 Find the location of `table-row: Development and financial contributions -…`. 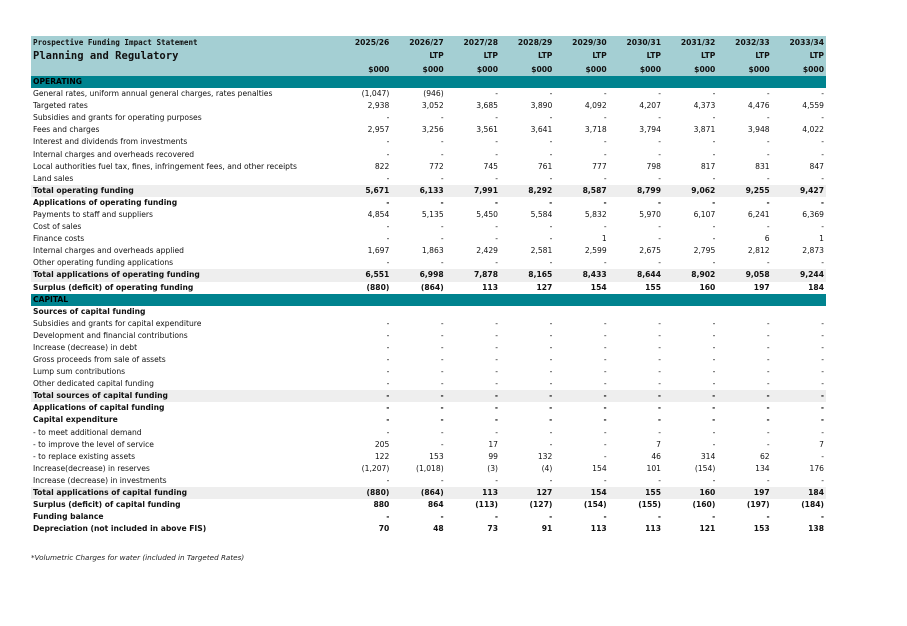

table-row: Development and financial contributions -… is located at coordinates (428, 336).